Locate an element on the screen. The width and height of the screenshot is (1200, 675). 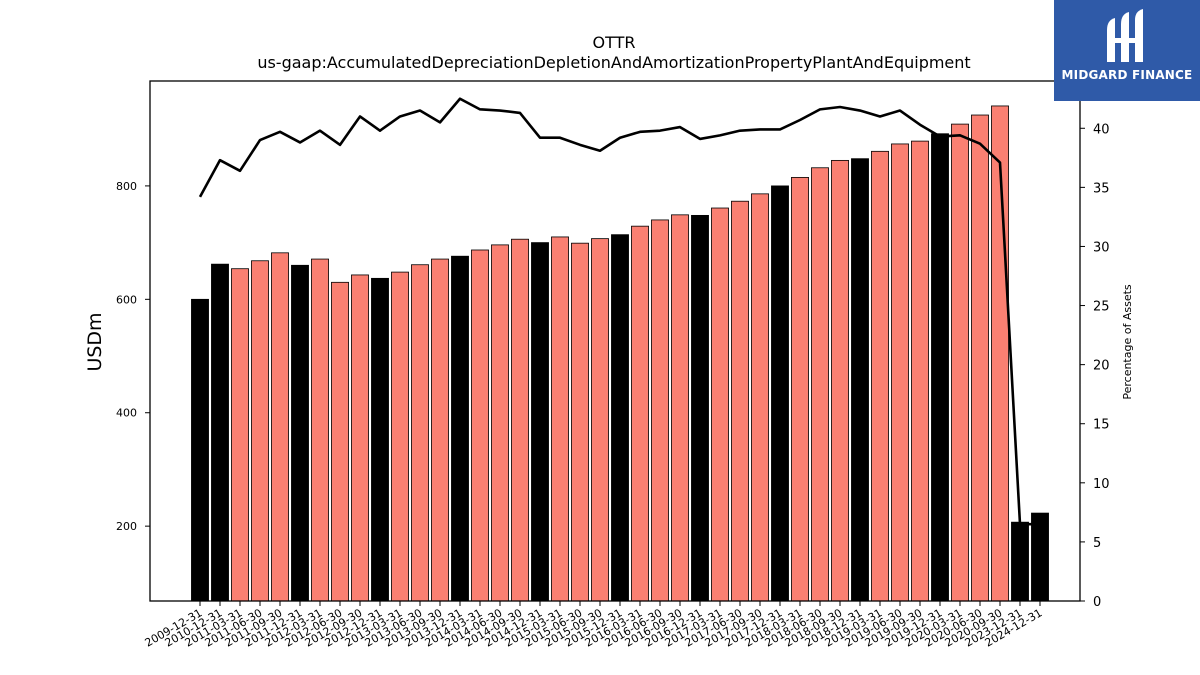
brand-logo: MIDGARD FINANCE is located at coordinates (1127, 50).